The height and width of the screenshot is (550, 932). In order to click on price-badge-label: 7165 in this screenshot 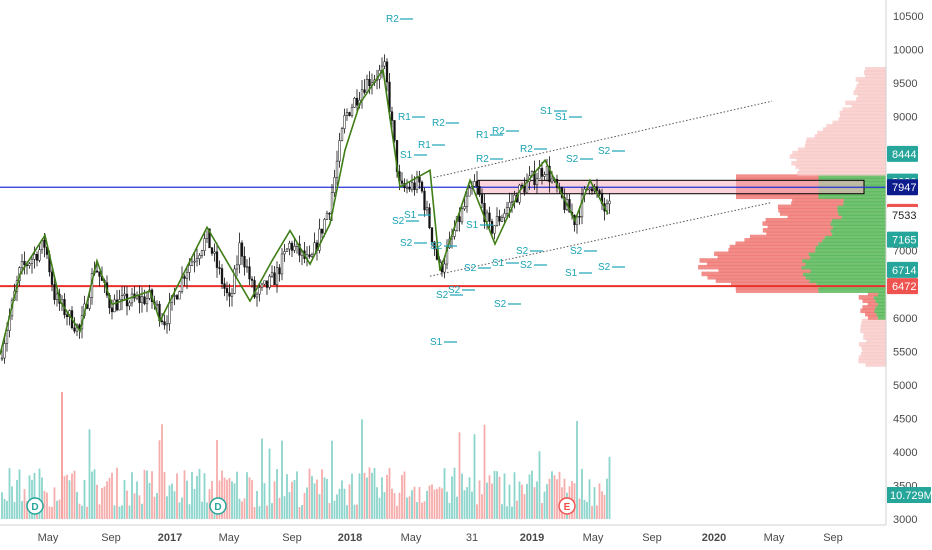, I will do `click(904, 241)`.